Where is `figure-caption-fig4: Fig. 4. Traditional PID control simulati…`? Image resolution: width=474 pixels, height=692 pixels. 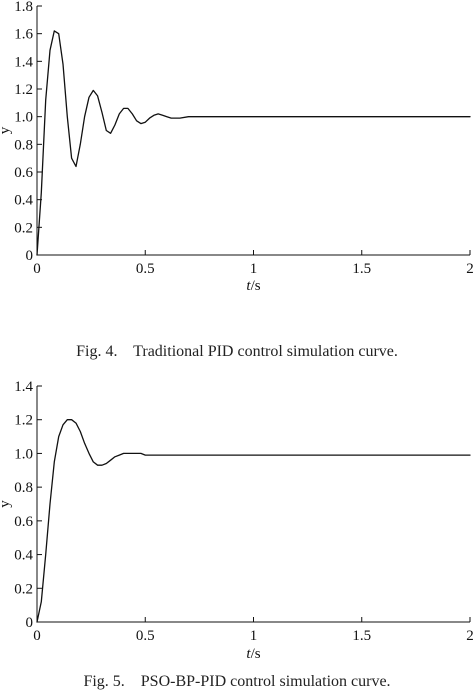 figure-caption-fig4: Fig. 4. Traditional PID control simulati… is located at coordinates (237, 351).